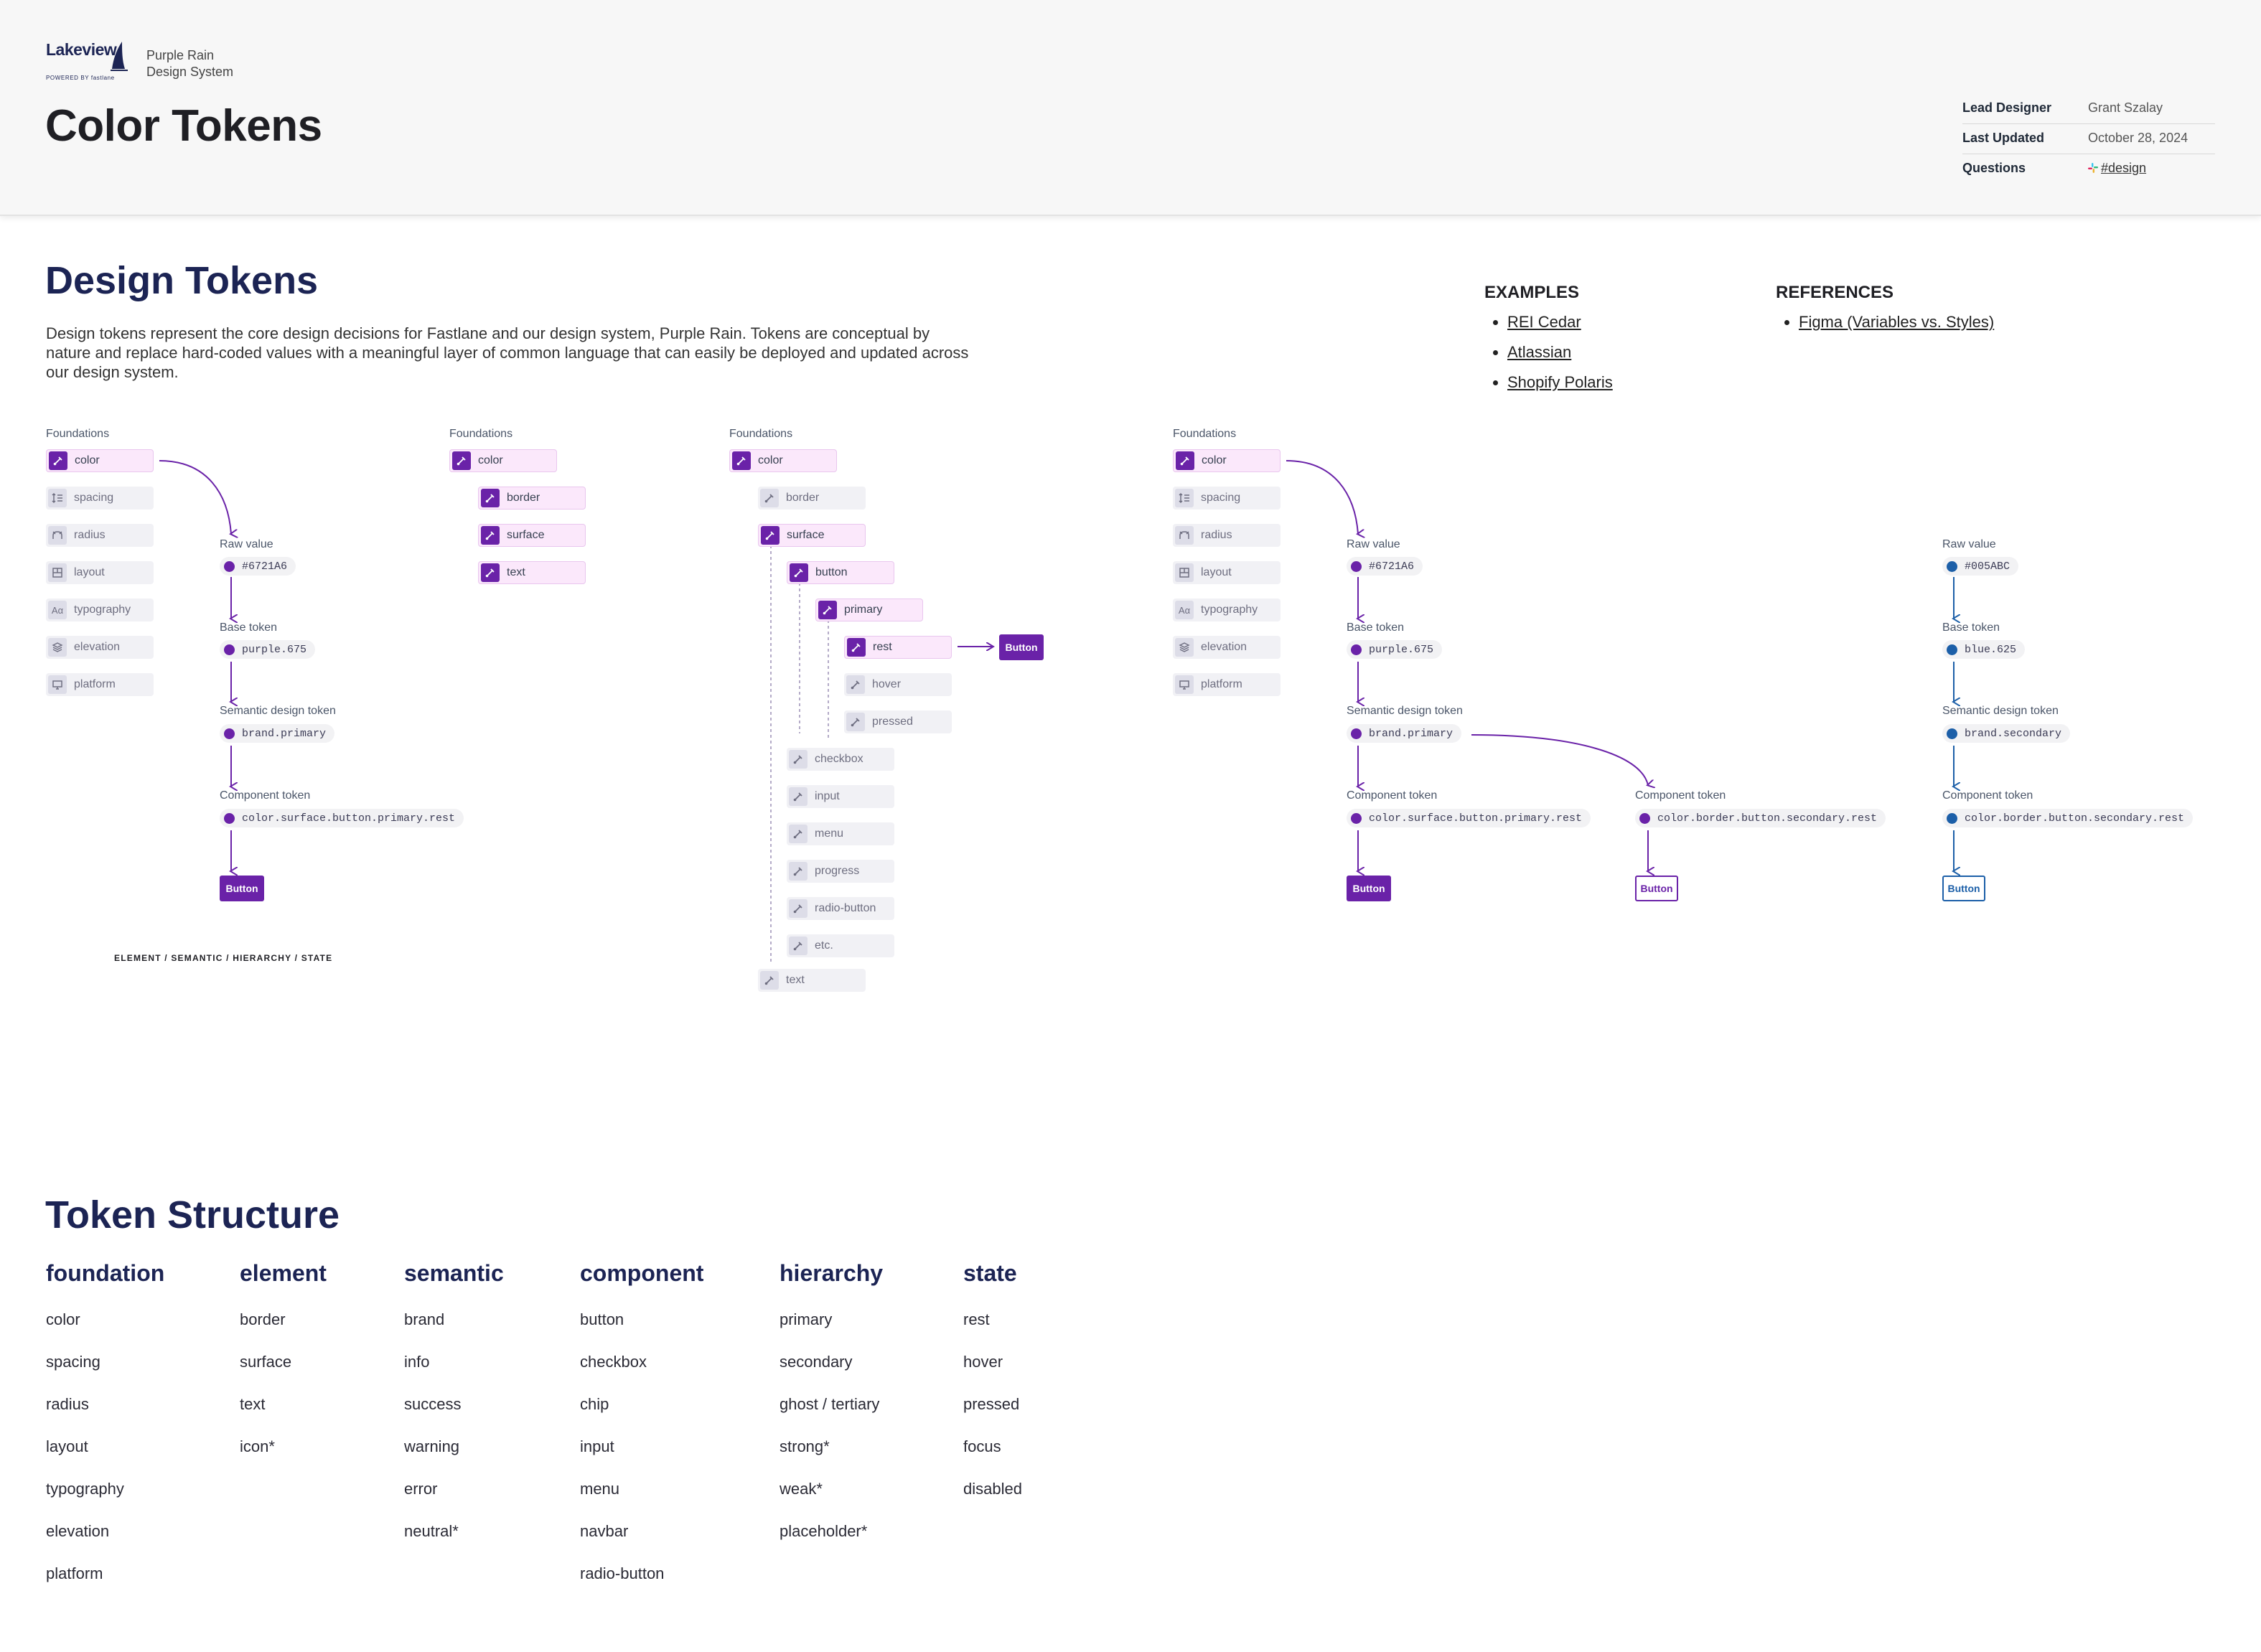  I want to click on tree-label: radio-button, so click(845, 908).